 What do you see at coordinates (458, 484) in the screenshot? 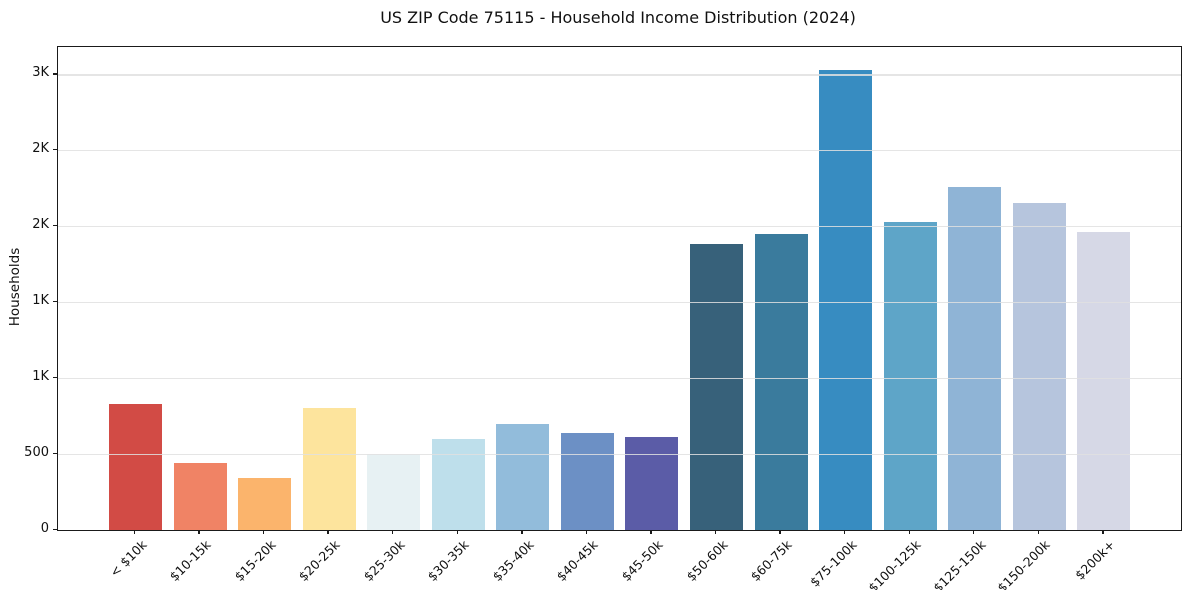
I see `bar-$30-35k` at bounding box center [458, 484].